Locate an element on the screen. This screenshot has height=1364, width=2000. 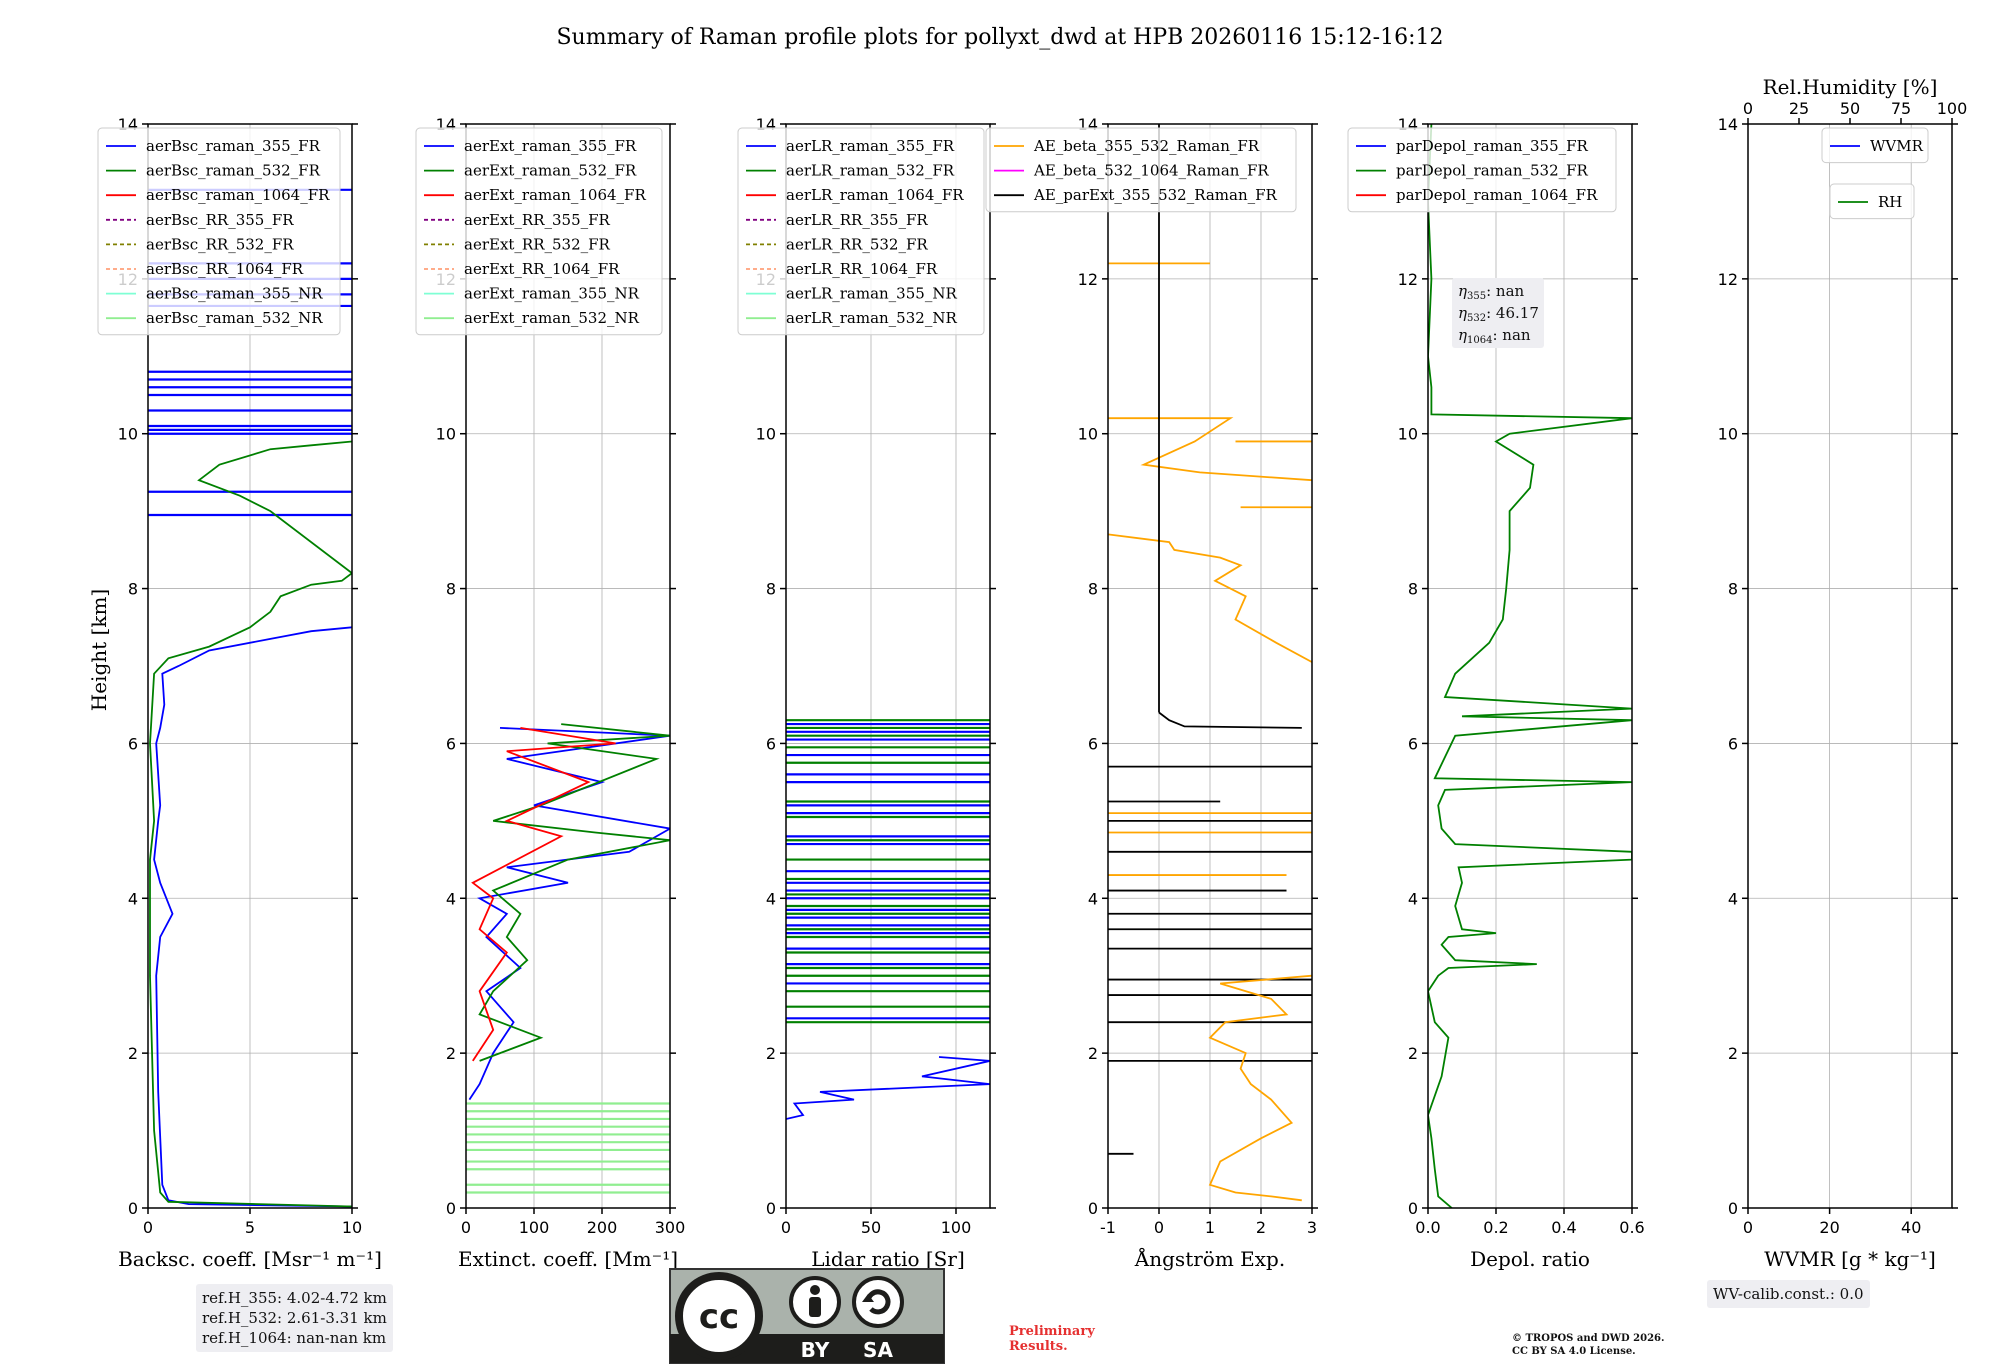
legend-label: parDepol_raman_355_FR is located at coordinates (1492, 146).